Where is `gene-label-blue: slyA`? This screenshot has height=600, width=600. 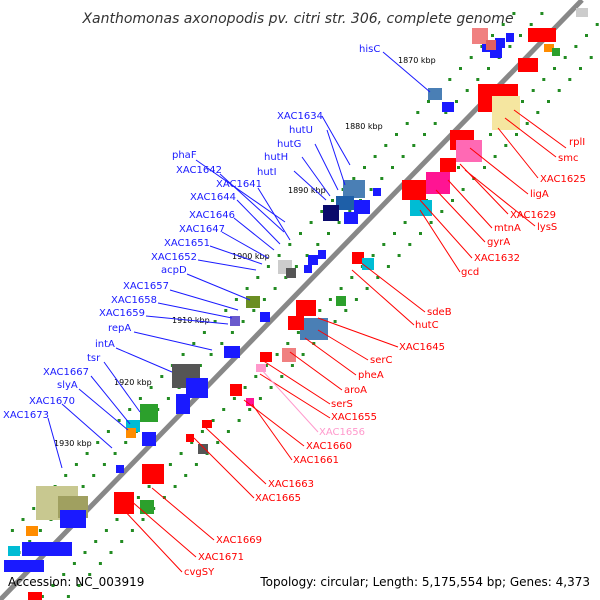 gene-label-blue: slyA is located at coordinates (67, 385).